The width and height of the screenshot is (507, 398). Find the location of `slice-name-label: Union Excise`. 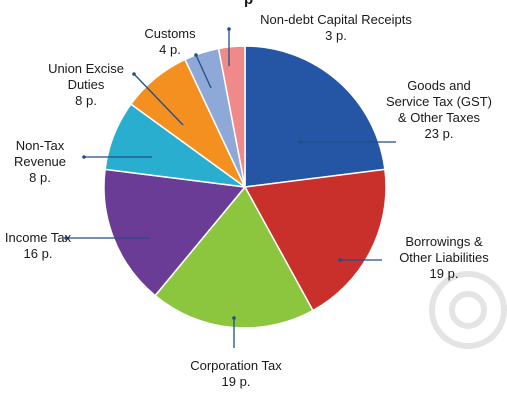

slice-name-label: Union Excise is located at coordinates (86, 68).